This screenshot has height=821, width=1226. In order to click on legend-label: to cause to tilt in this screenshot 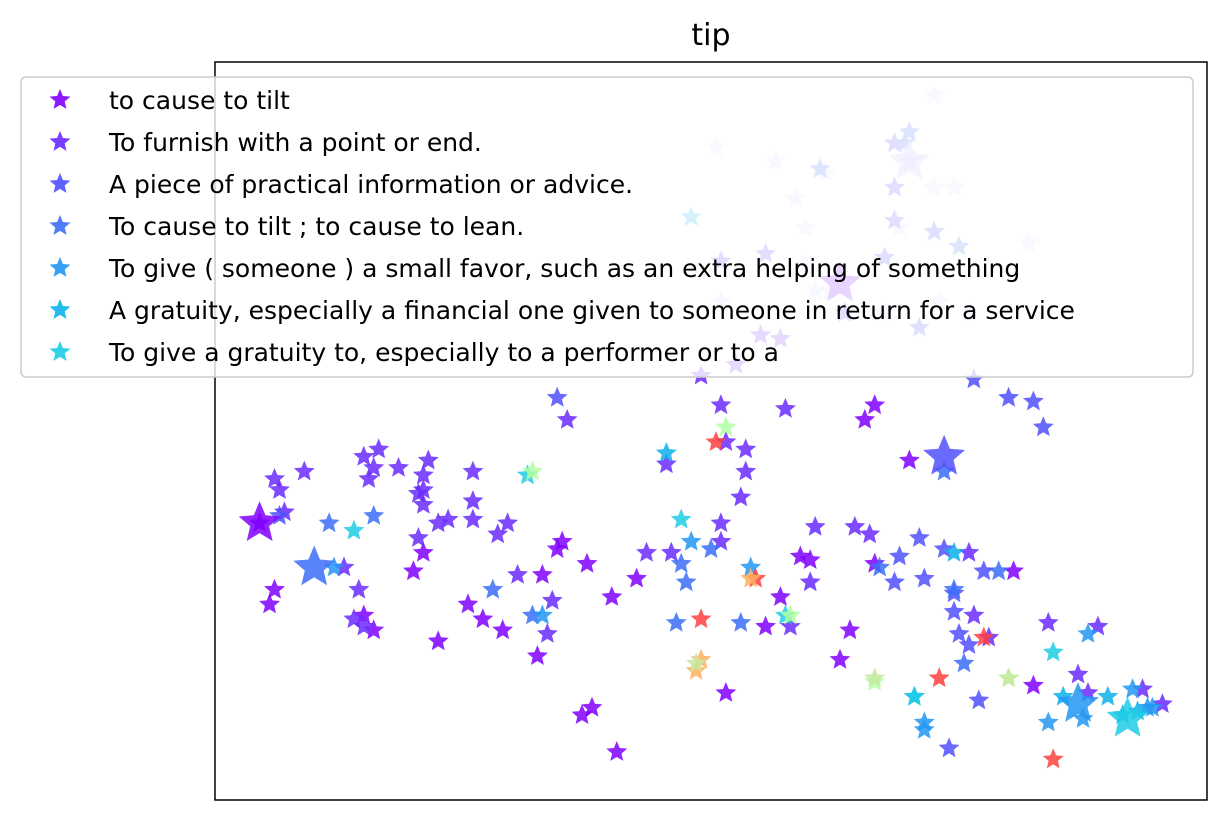, I will do `click(199, 100)`.